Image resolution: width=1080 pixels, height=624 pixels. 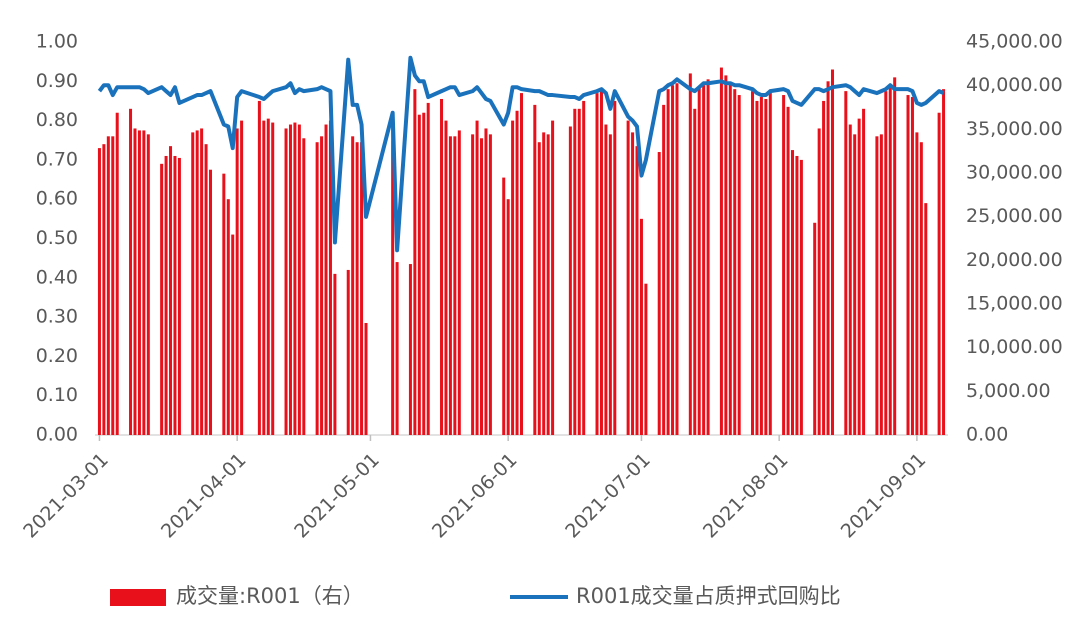 What do you see at coordinates (475, 496) in the screenshot?
I see `x-tick-label: 2021-06-01` at bounding box center [475, 496].